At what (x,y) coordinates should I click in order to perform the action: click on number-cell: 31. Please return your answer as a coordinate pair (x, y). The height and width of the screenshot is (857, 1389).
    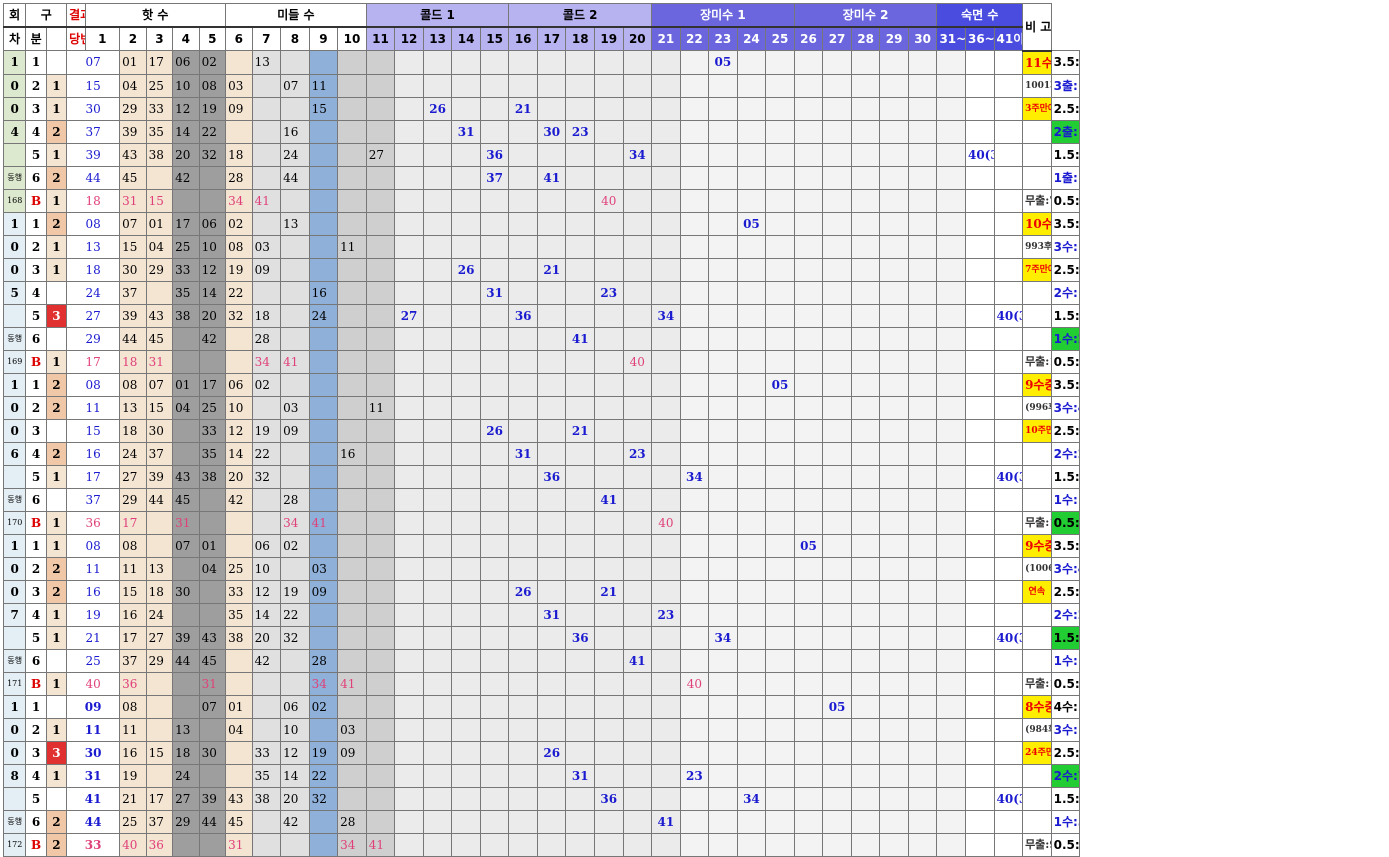
    Looking at the image, I should click on (159, 361).